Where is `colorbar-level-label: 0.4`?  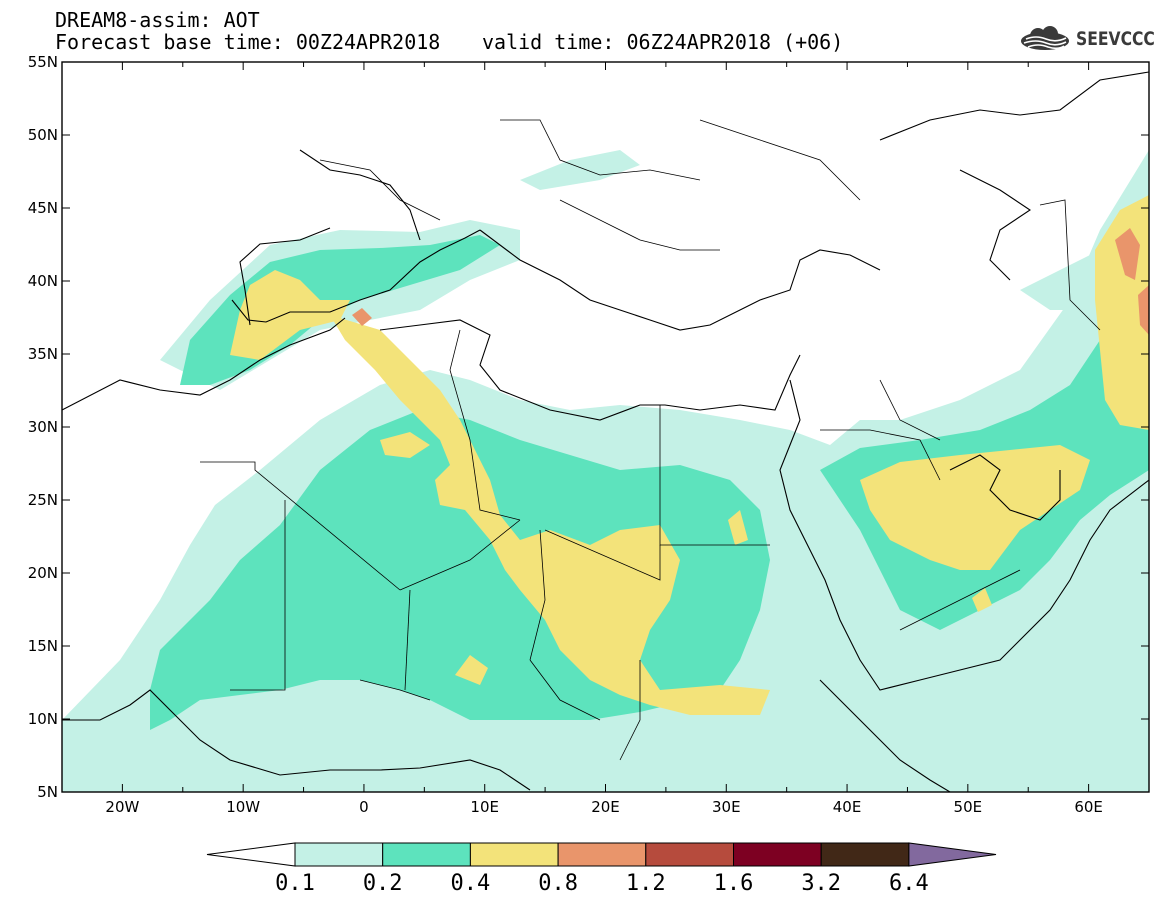
colorbar-level-label: 0.4 is located at coordinates (471, 883).